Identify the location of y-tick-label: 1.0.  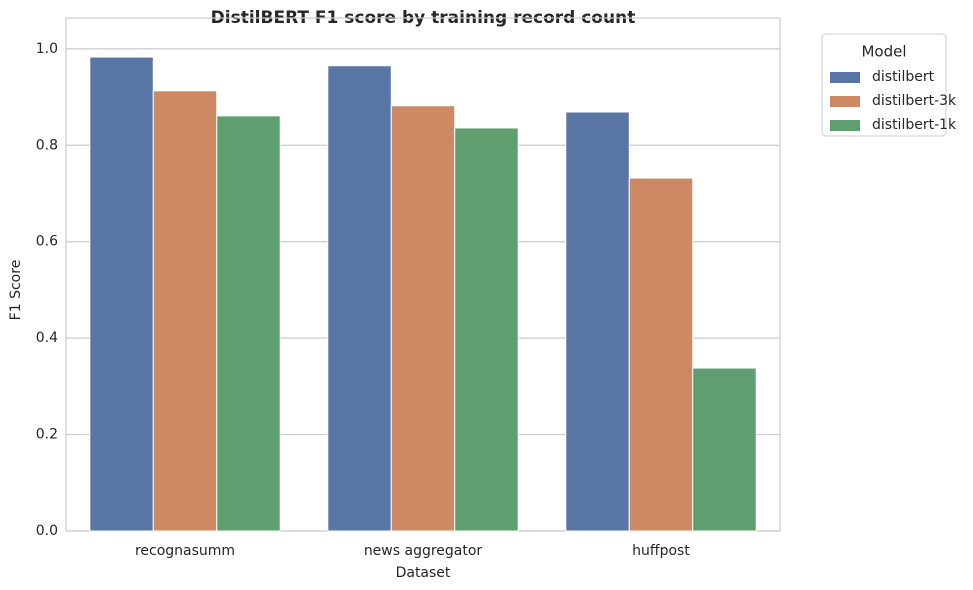
(47, 49).